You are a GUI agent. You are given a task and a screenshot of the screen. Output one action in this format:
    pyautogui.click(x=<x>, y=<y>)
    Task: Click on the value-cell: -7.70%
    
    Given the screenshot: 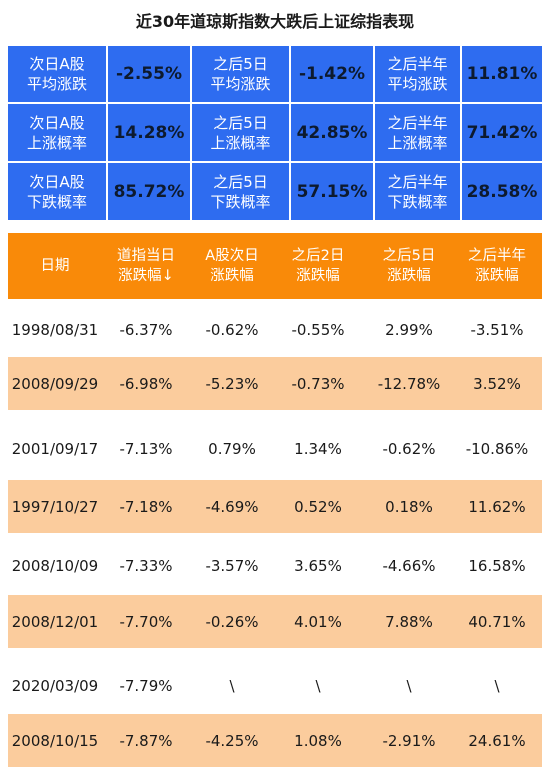 What is the action you would take?
    pyautogui.click(x=146, y=621)
    